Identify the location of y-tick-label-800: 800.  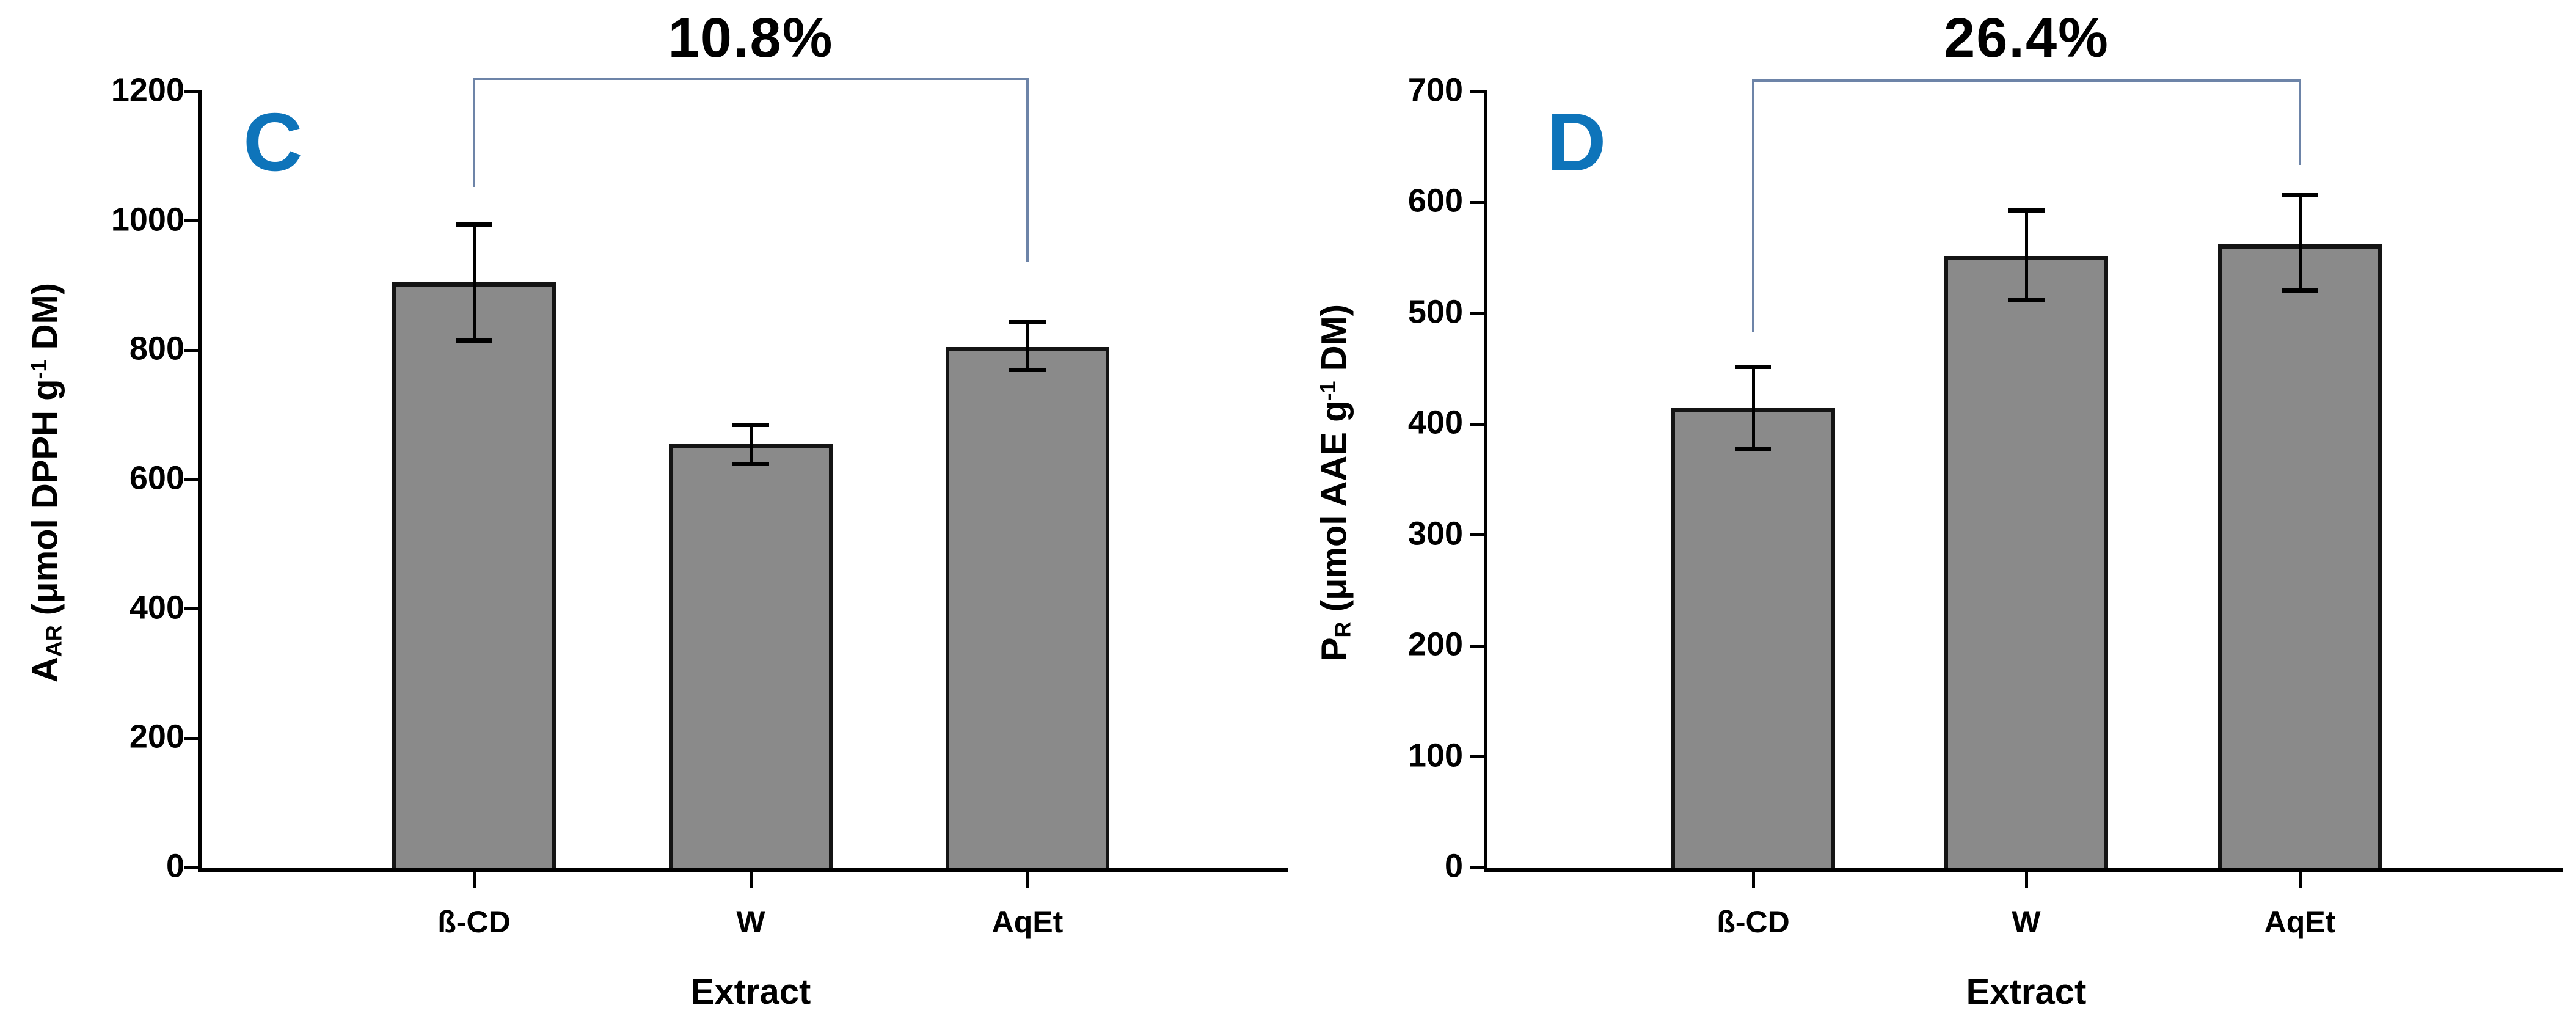
(156, 349).